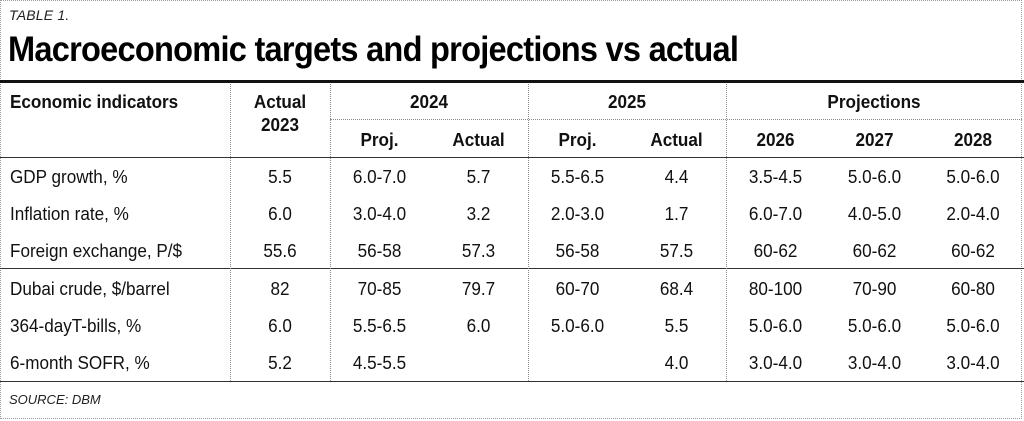  I want to click on table-cell: 2.0-3.0, so click(577, 214).